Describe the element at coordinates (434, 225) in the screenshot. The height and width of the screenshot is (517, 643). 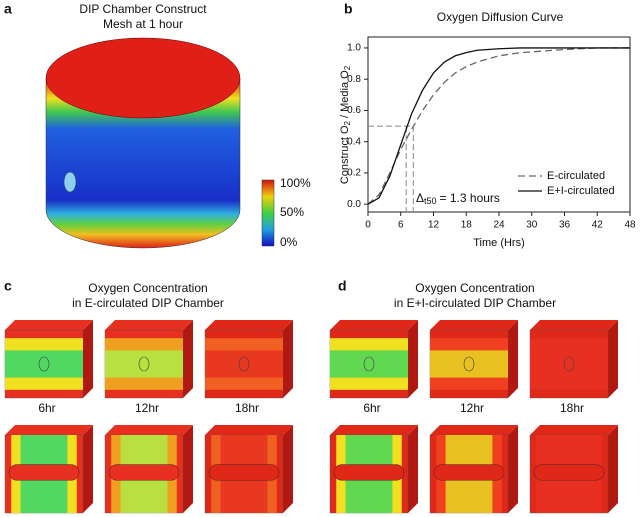
I see `x-tick-label: 12` at that location.